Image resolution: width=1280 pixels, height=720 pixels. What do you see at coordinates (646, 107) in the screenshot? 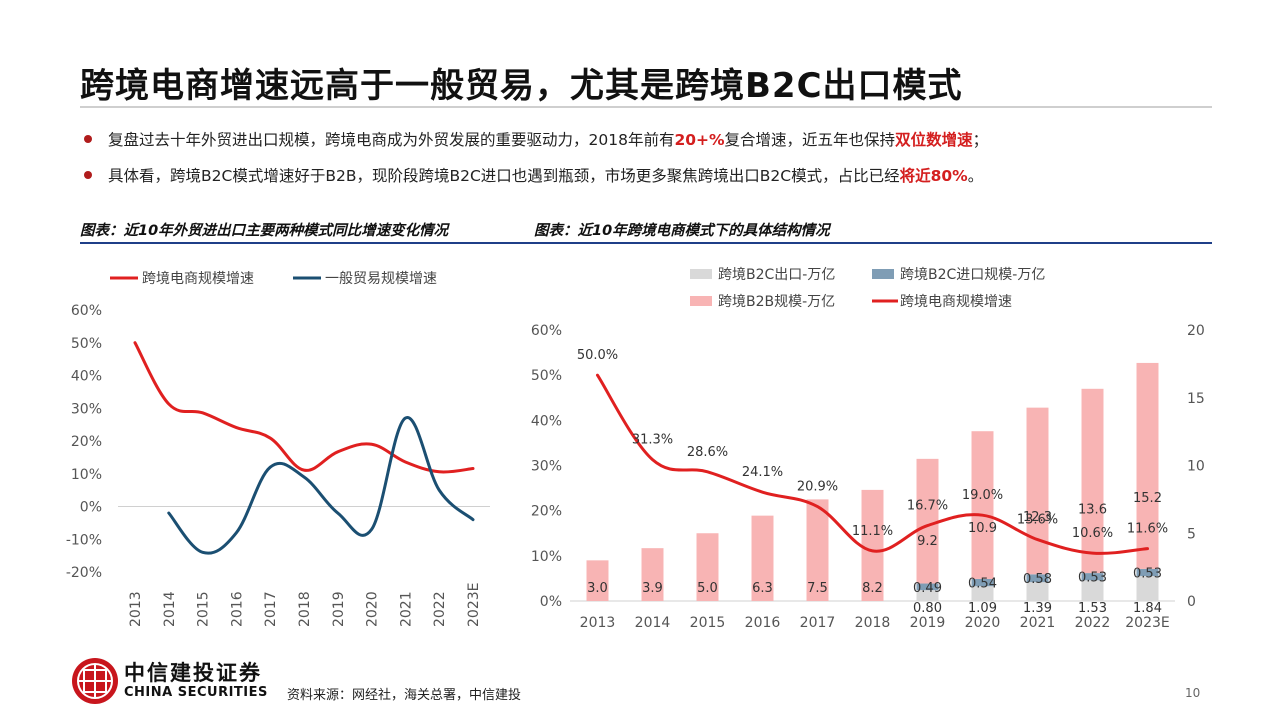
I see `title-divider` at bounding box center [646, 107].